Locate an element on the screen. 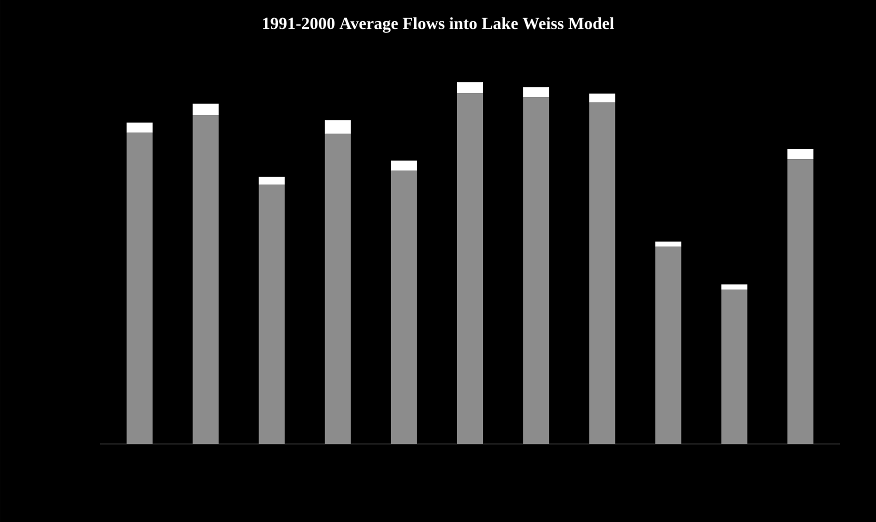 This screenshot has height=522, width=876. chart-title: 1991-2000 Average Flows into Lake Weiss Model is located at coordinates (438, 25).